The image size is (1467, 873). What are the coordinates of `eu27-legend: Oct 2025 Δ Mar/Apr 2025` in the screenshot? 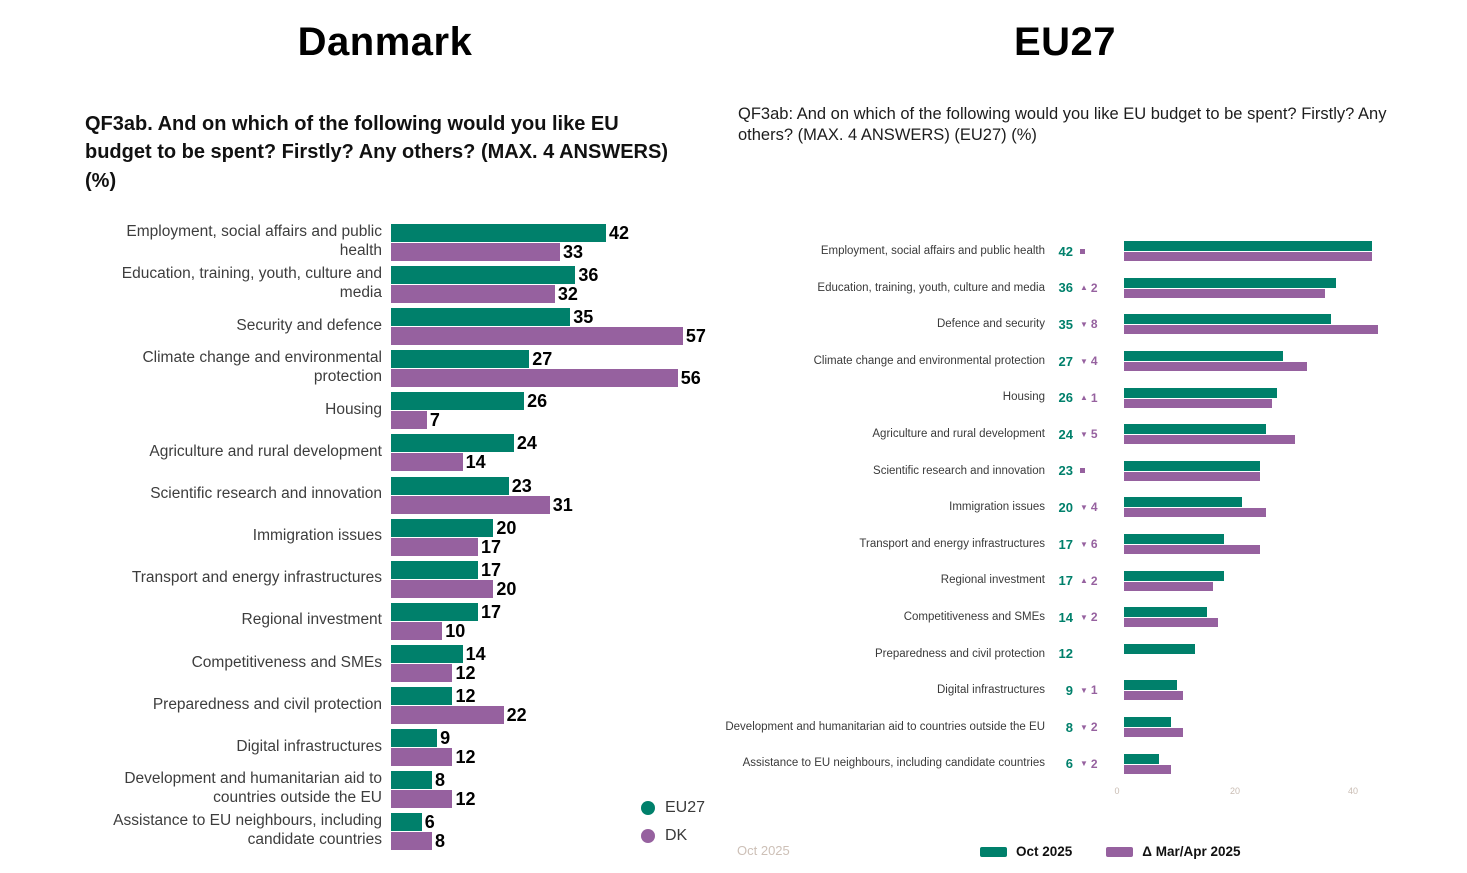 It's located at (1110, 851).